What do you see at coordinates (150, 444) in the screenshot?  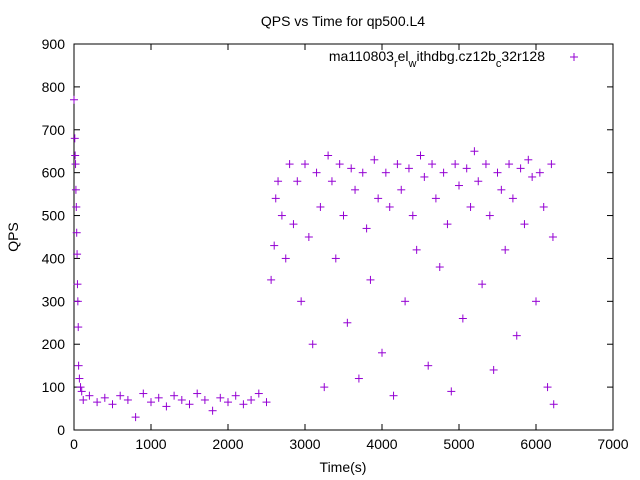 I see `x-tick-label: 1000` at bounding box center [150, 444].